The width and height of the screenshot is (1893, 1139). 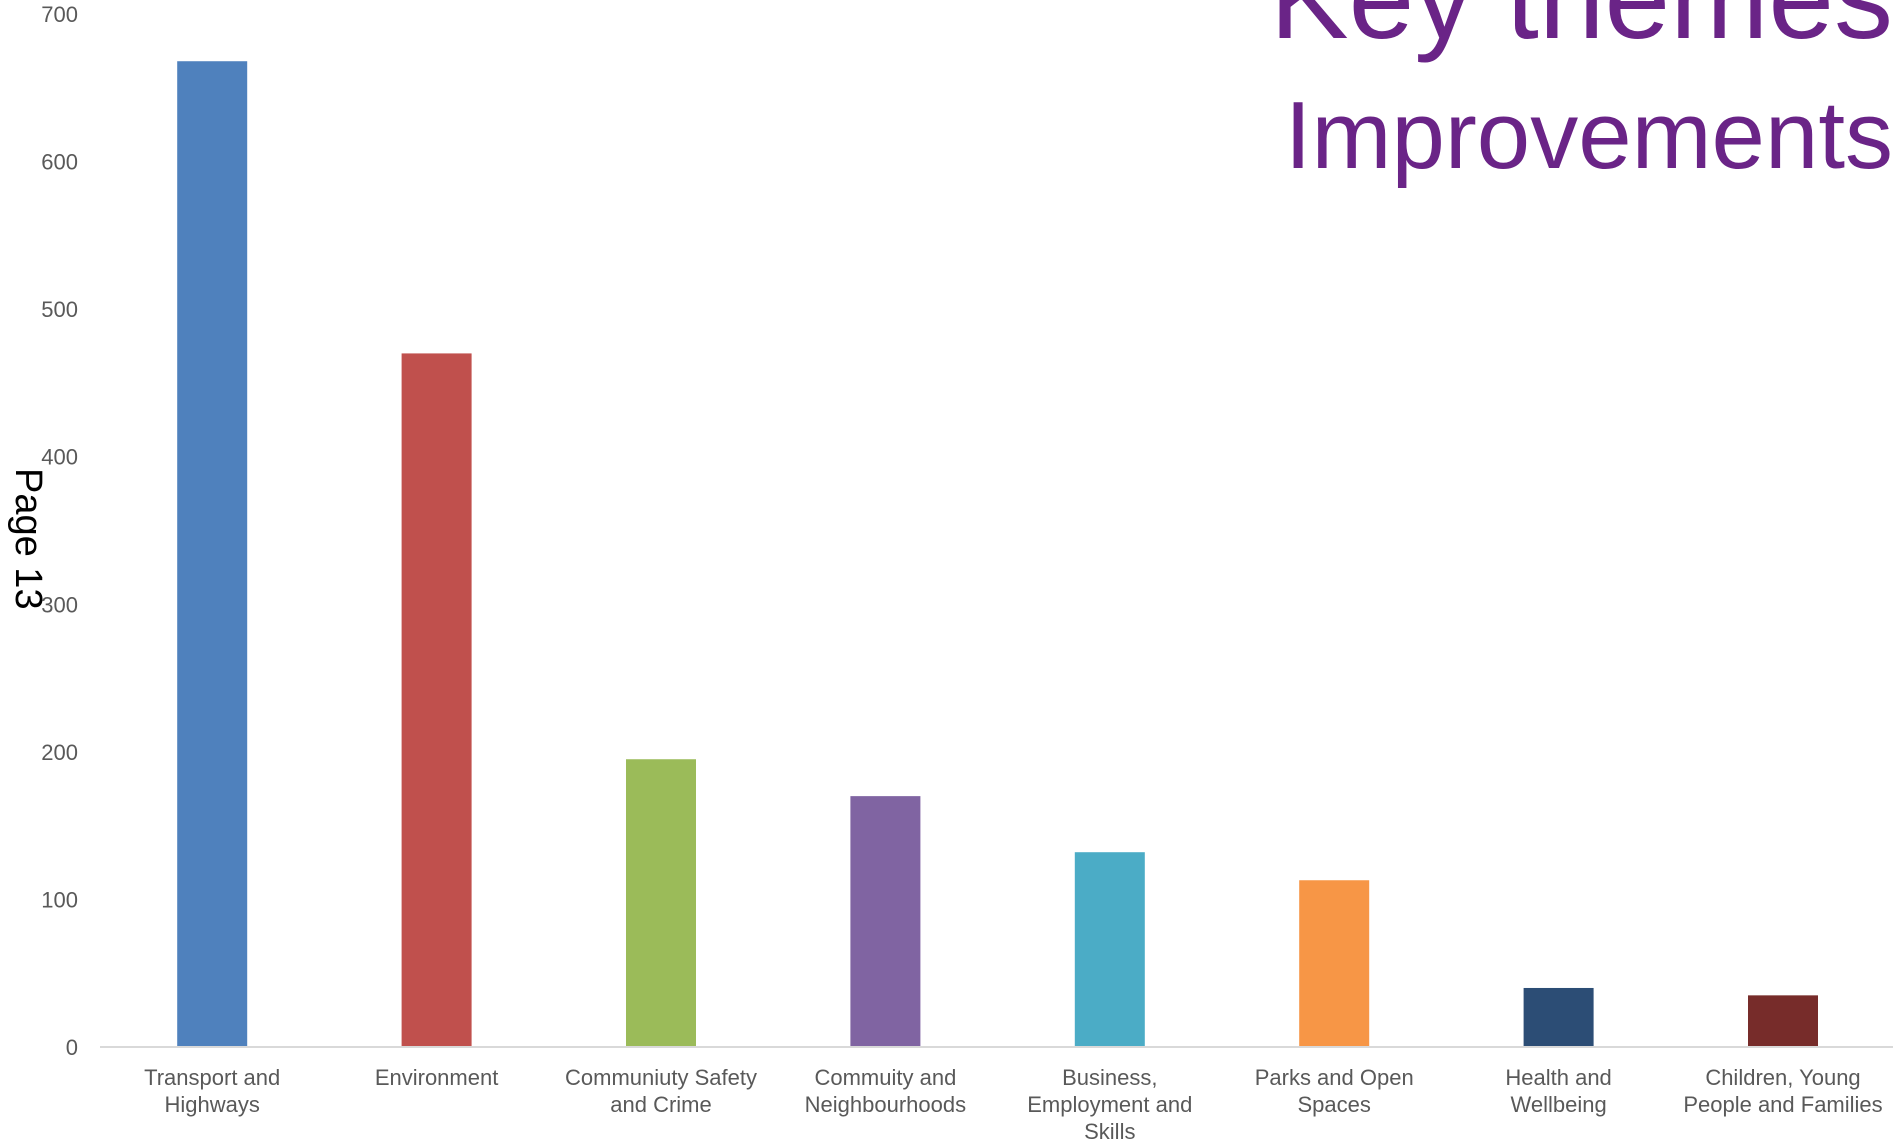 I want to click on chart-subtitle: Improvements, so click(x=1589, y=135).